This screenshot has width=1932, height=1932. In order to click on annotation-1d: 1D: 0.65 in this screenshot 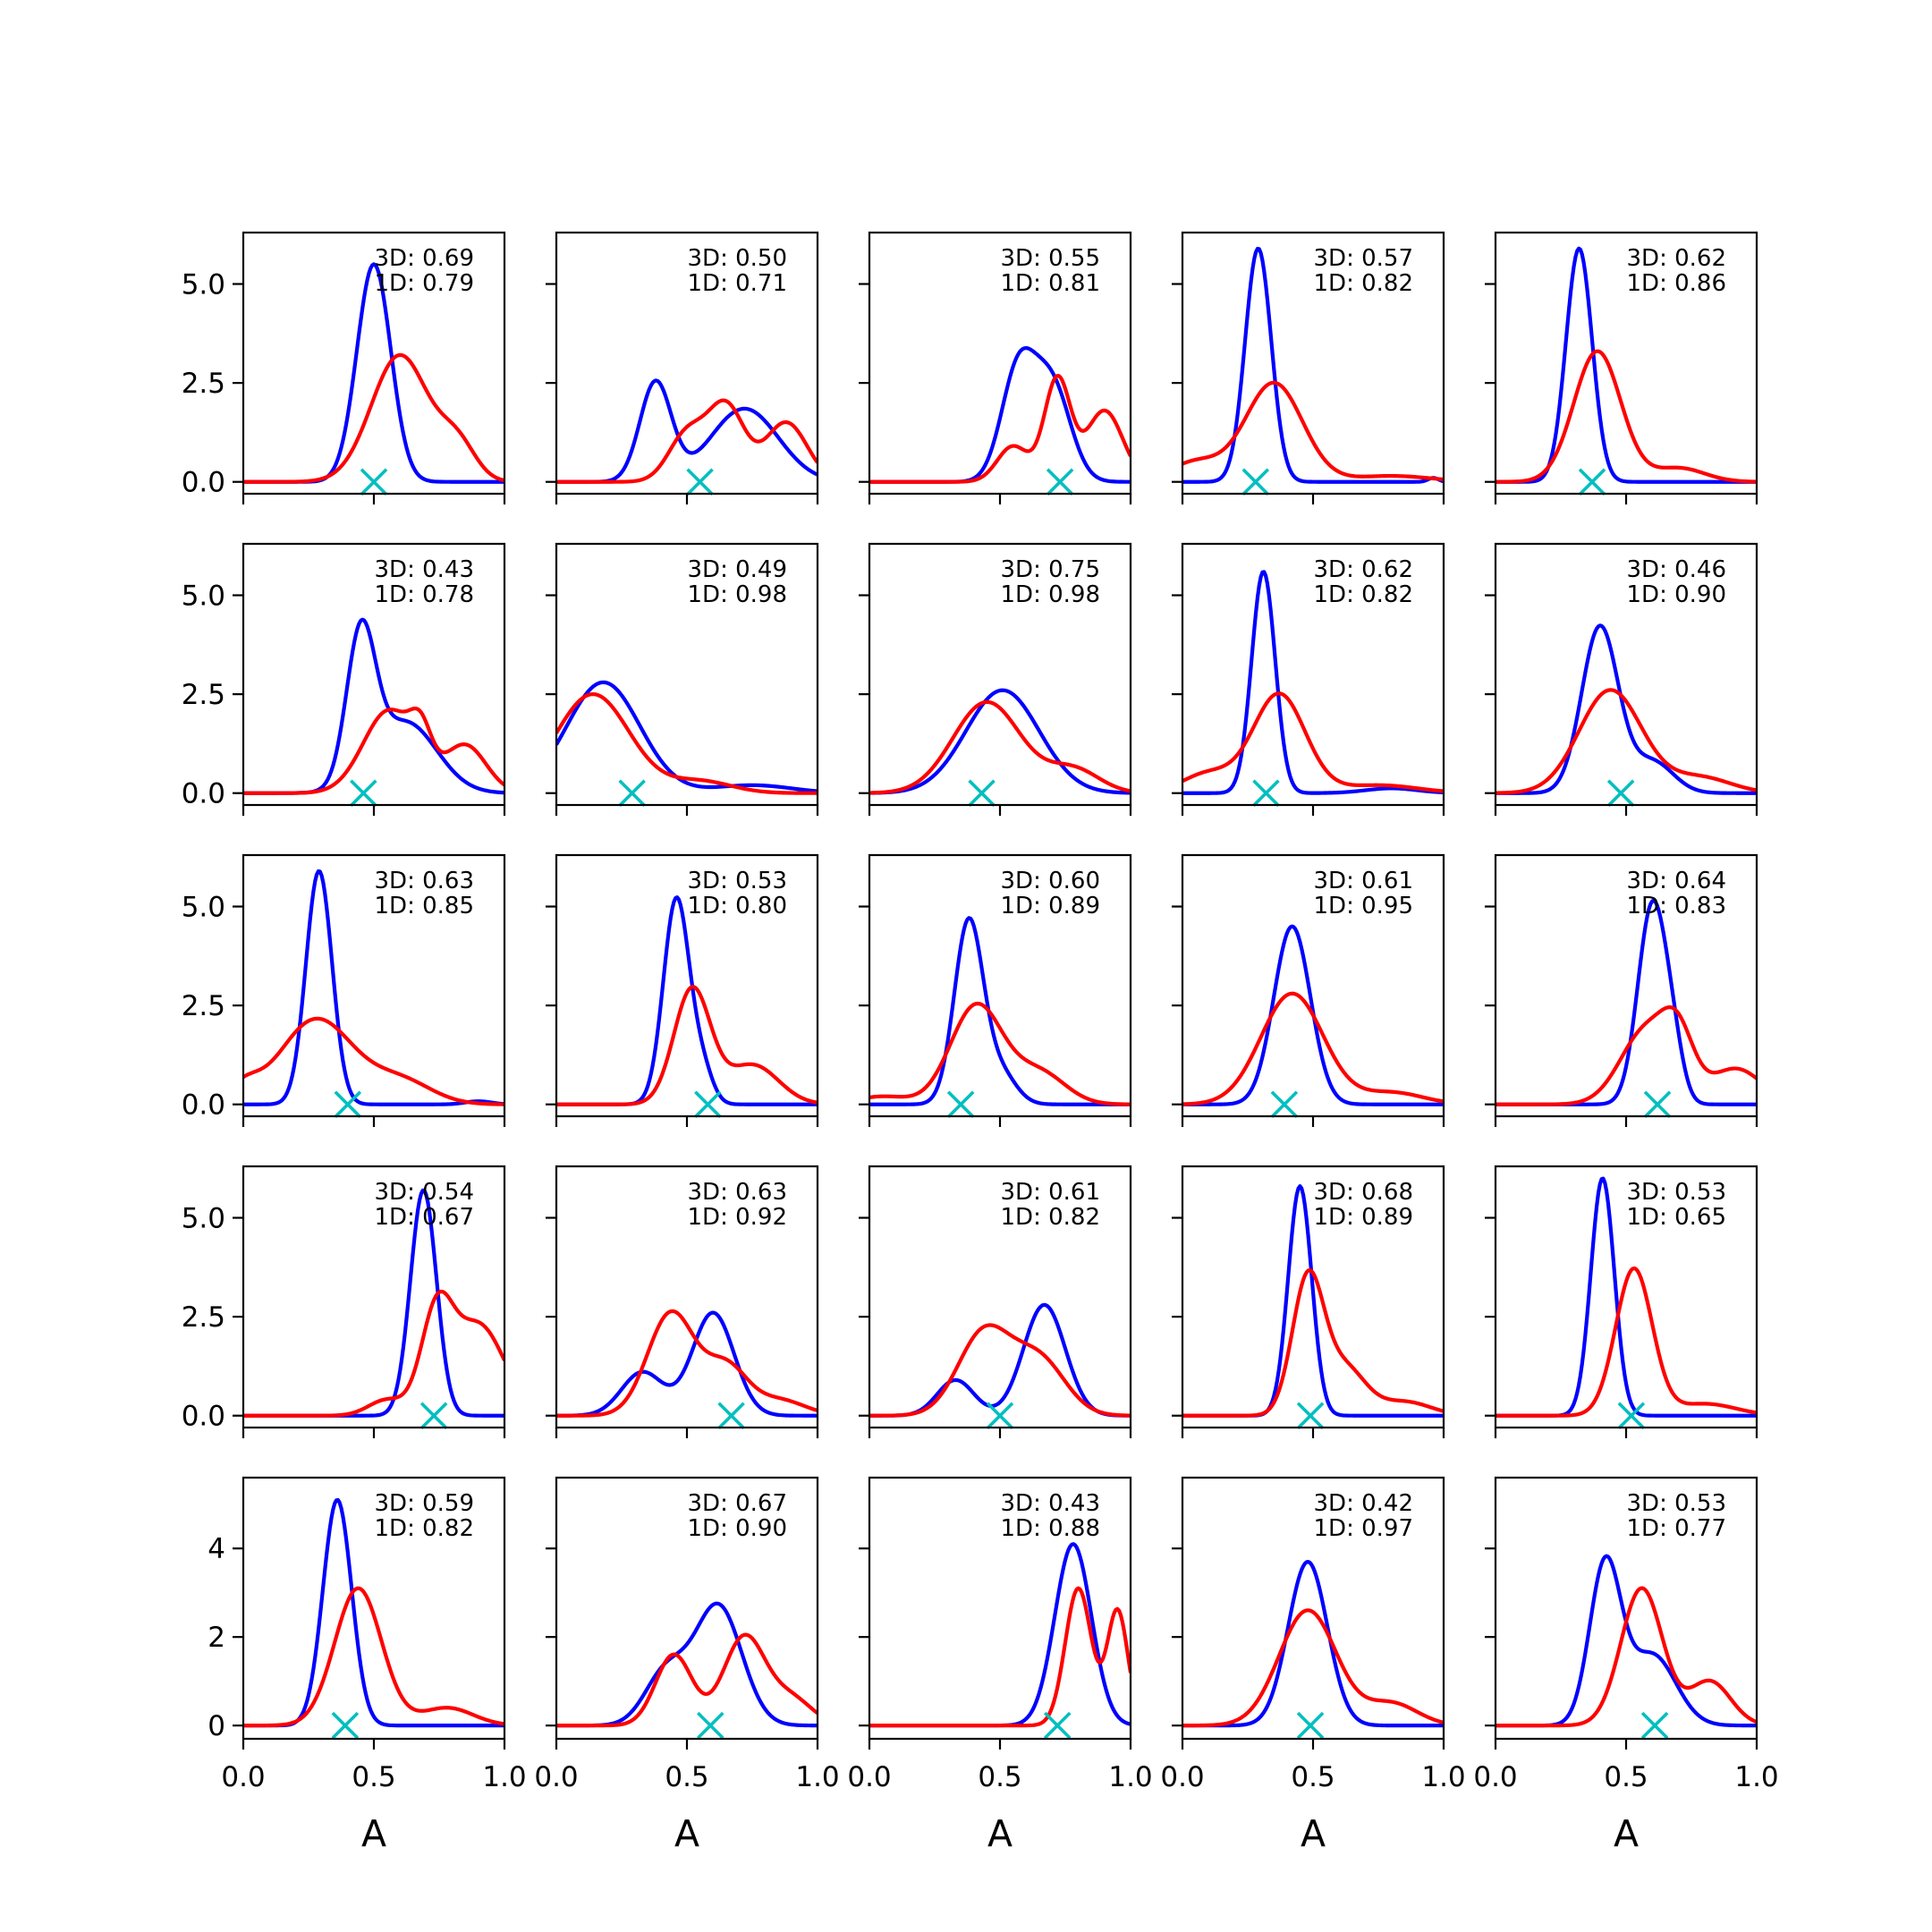, I will do `click(1676, 1217)`.